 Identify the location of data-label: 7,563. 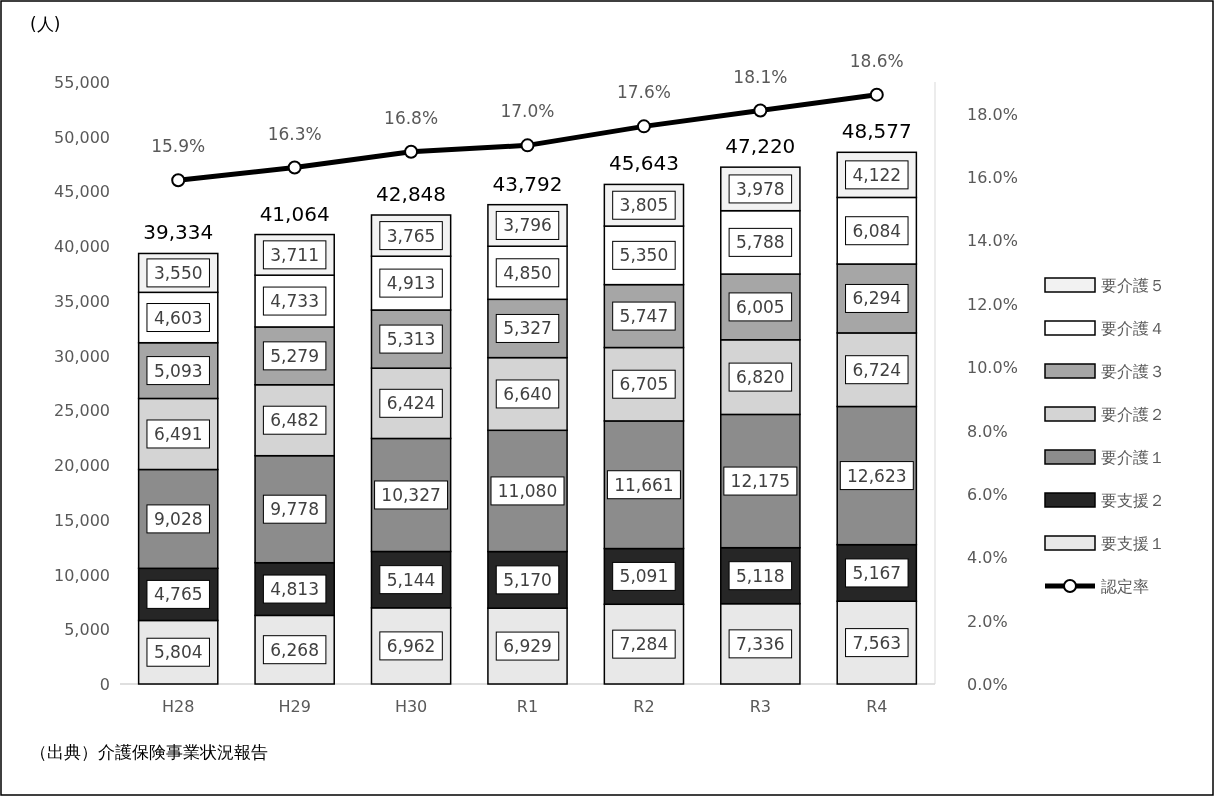
(877, 642).